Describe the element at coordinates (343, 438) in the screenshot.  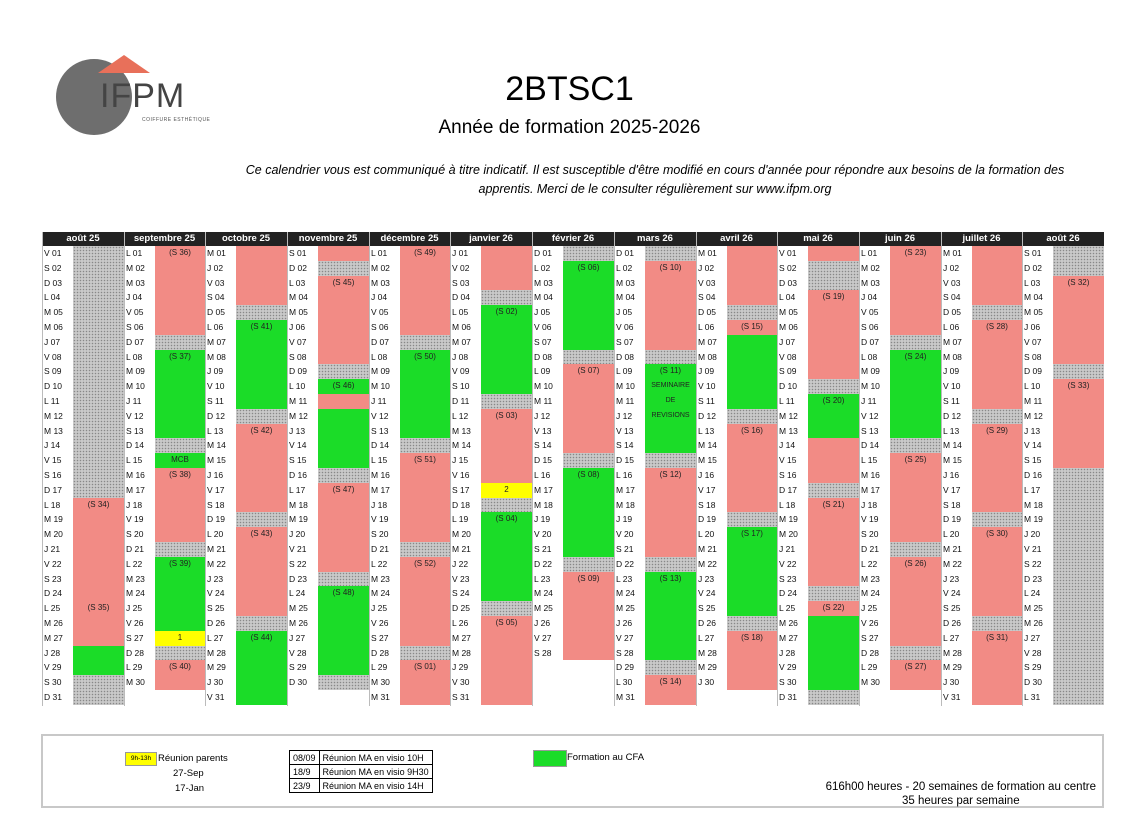
I see `period-block-green` at that location.